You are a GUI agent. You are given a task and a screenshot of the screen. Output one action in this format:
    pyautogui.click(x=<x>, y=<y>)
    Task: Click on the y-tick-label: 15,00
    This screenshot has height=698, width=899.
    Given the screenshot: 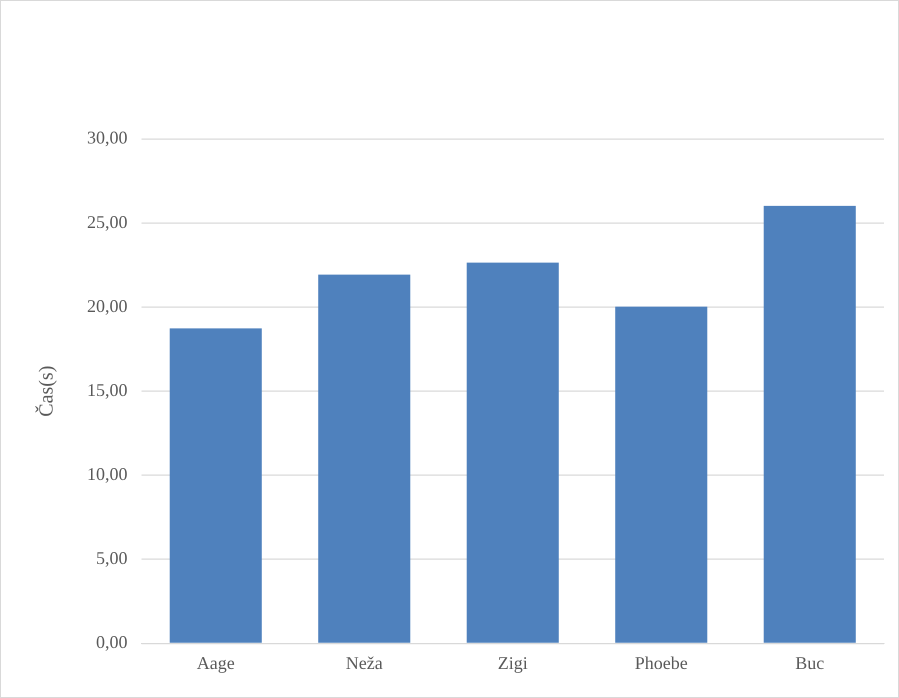 What is the action you would take?
    pyautogui.click(x=107, y=390)
    